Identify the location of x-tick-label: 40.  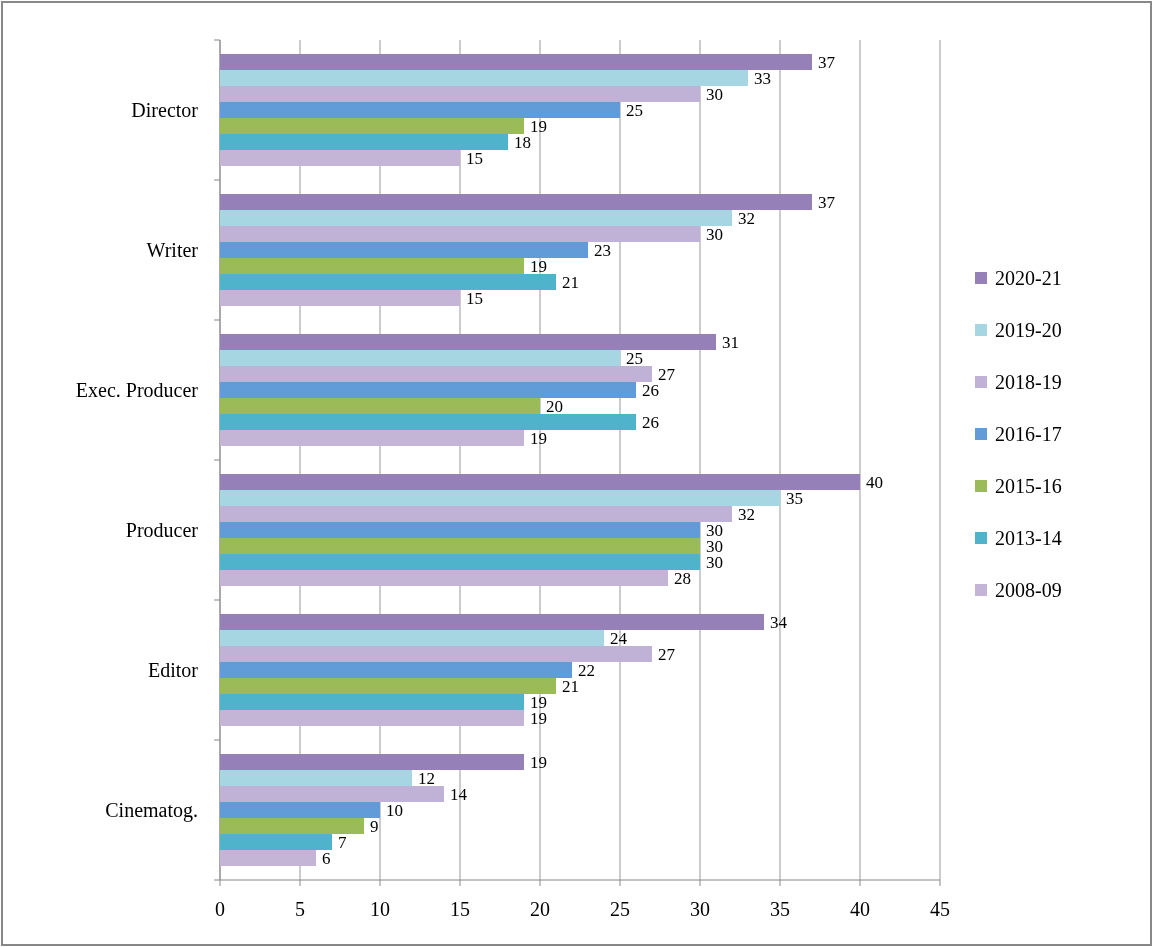
(860, 909).